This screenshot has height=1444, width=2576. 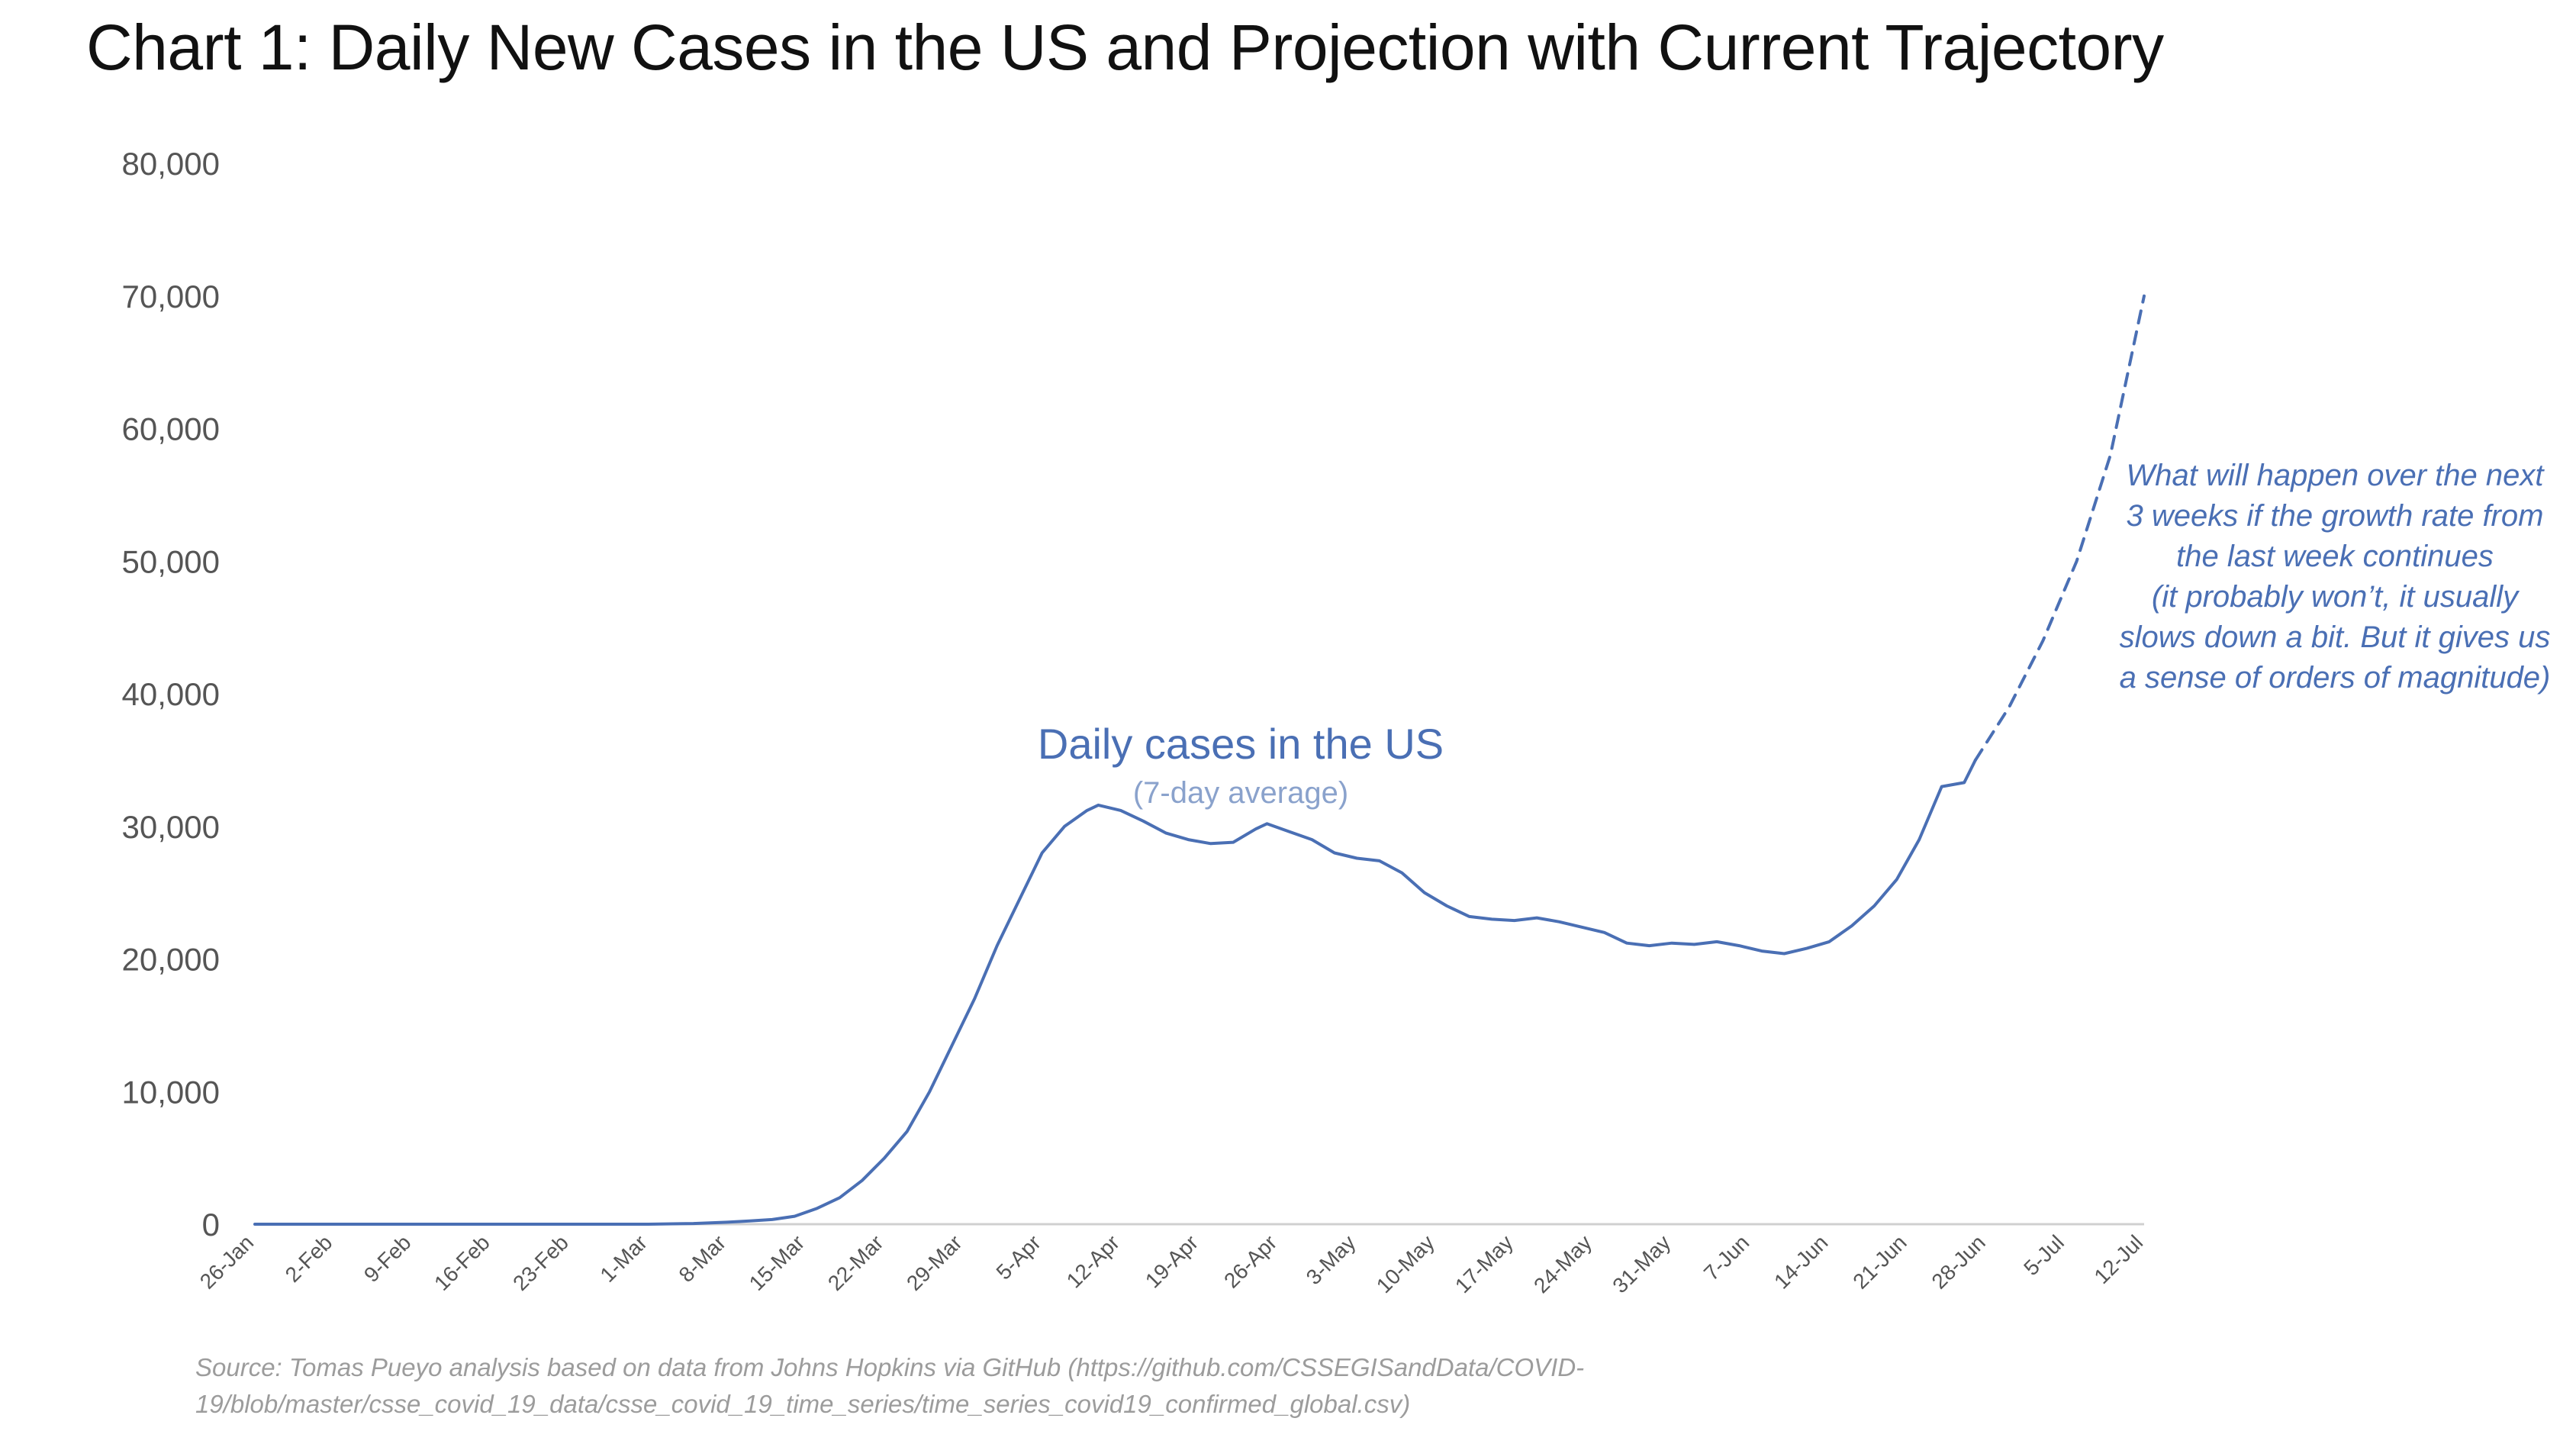 I want to click on y-tick-label: 40,000, so click(x=171, y=694).